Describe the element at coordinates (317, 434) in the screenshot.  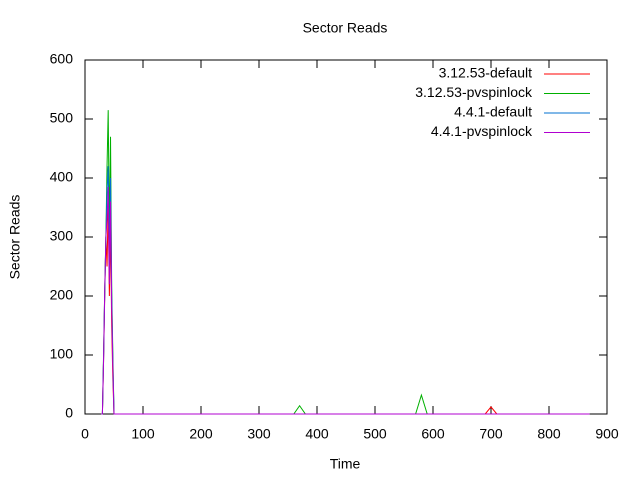
I see `x-tick-label: 400` at that location.